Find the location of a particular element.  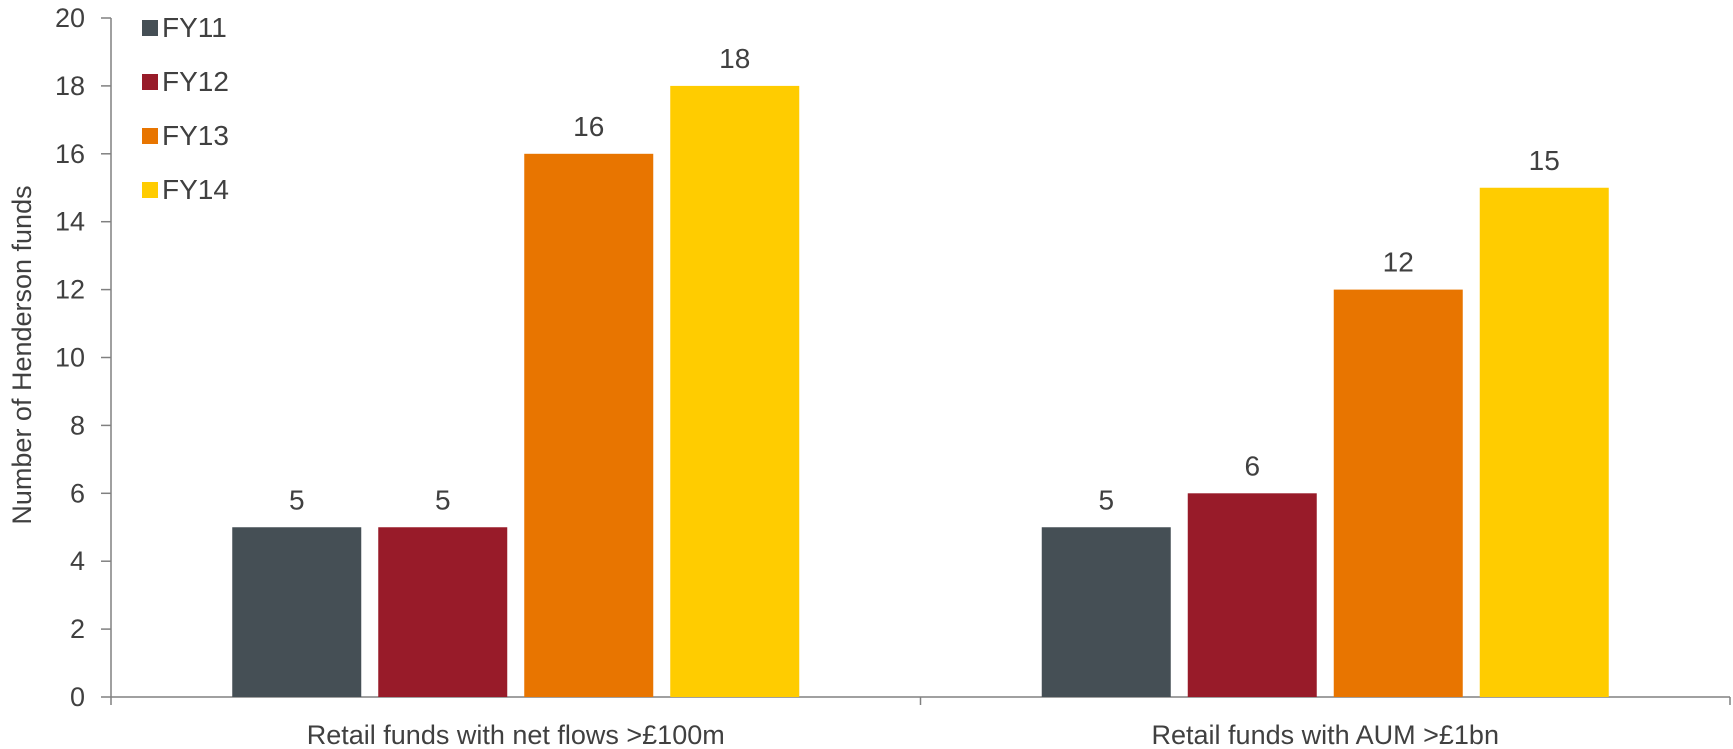

data-label: 18 is located at coordinates (734, 58).